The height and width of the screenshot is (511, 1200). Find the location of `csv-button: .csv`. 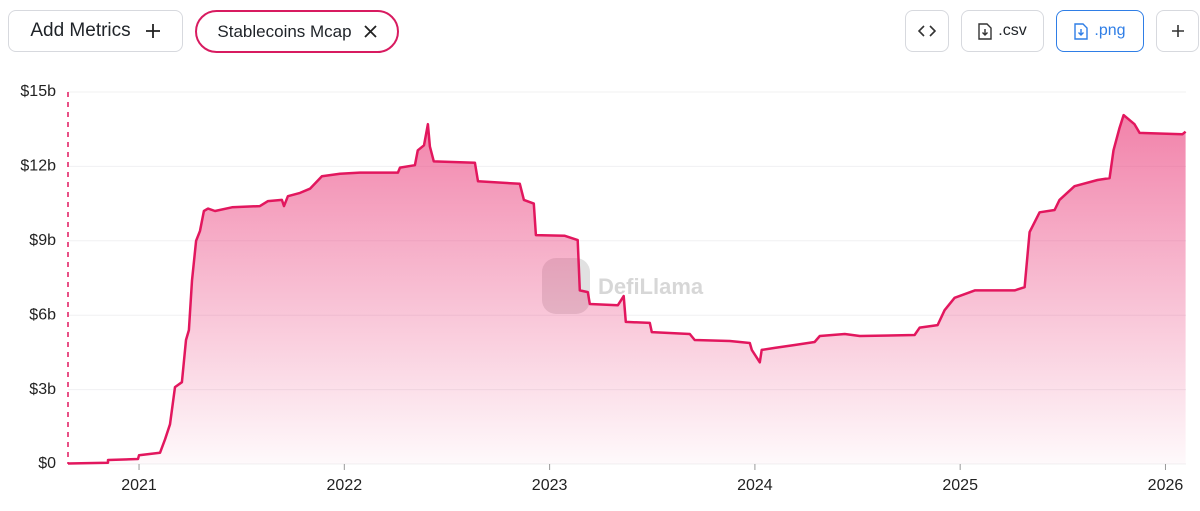

csv-button: .csv is located at coordinates (1002, 31).